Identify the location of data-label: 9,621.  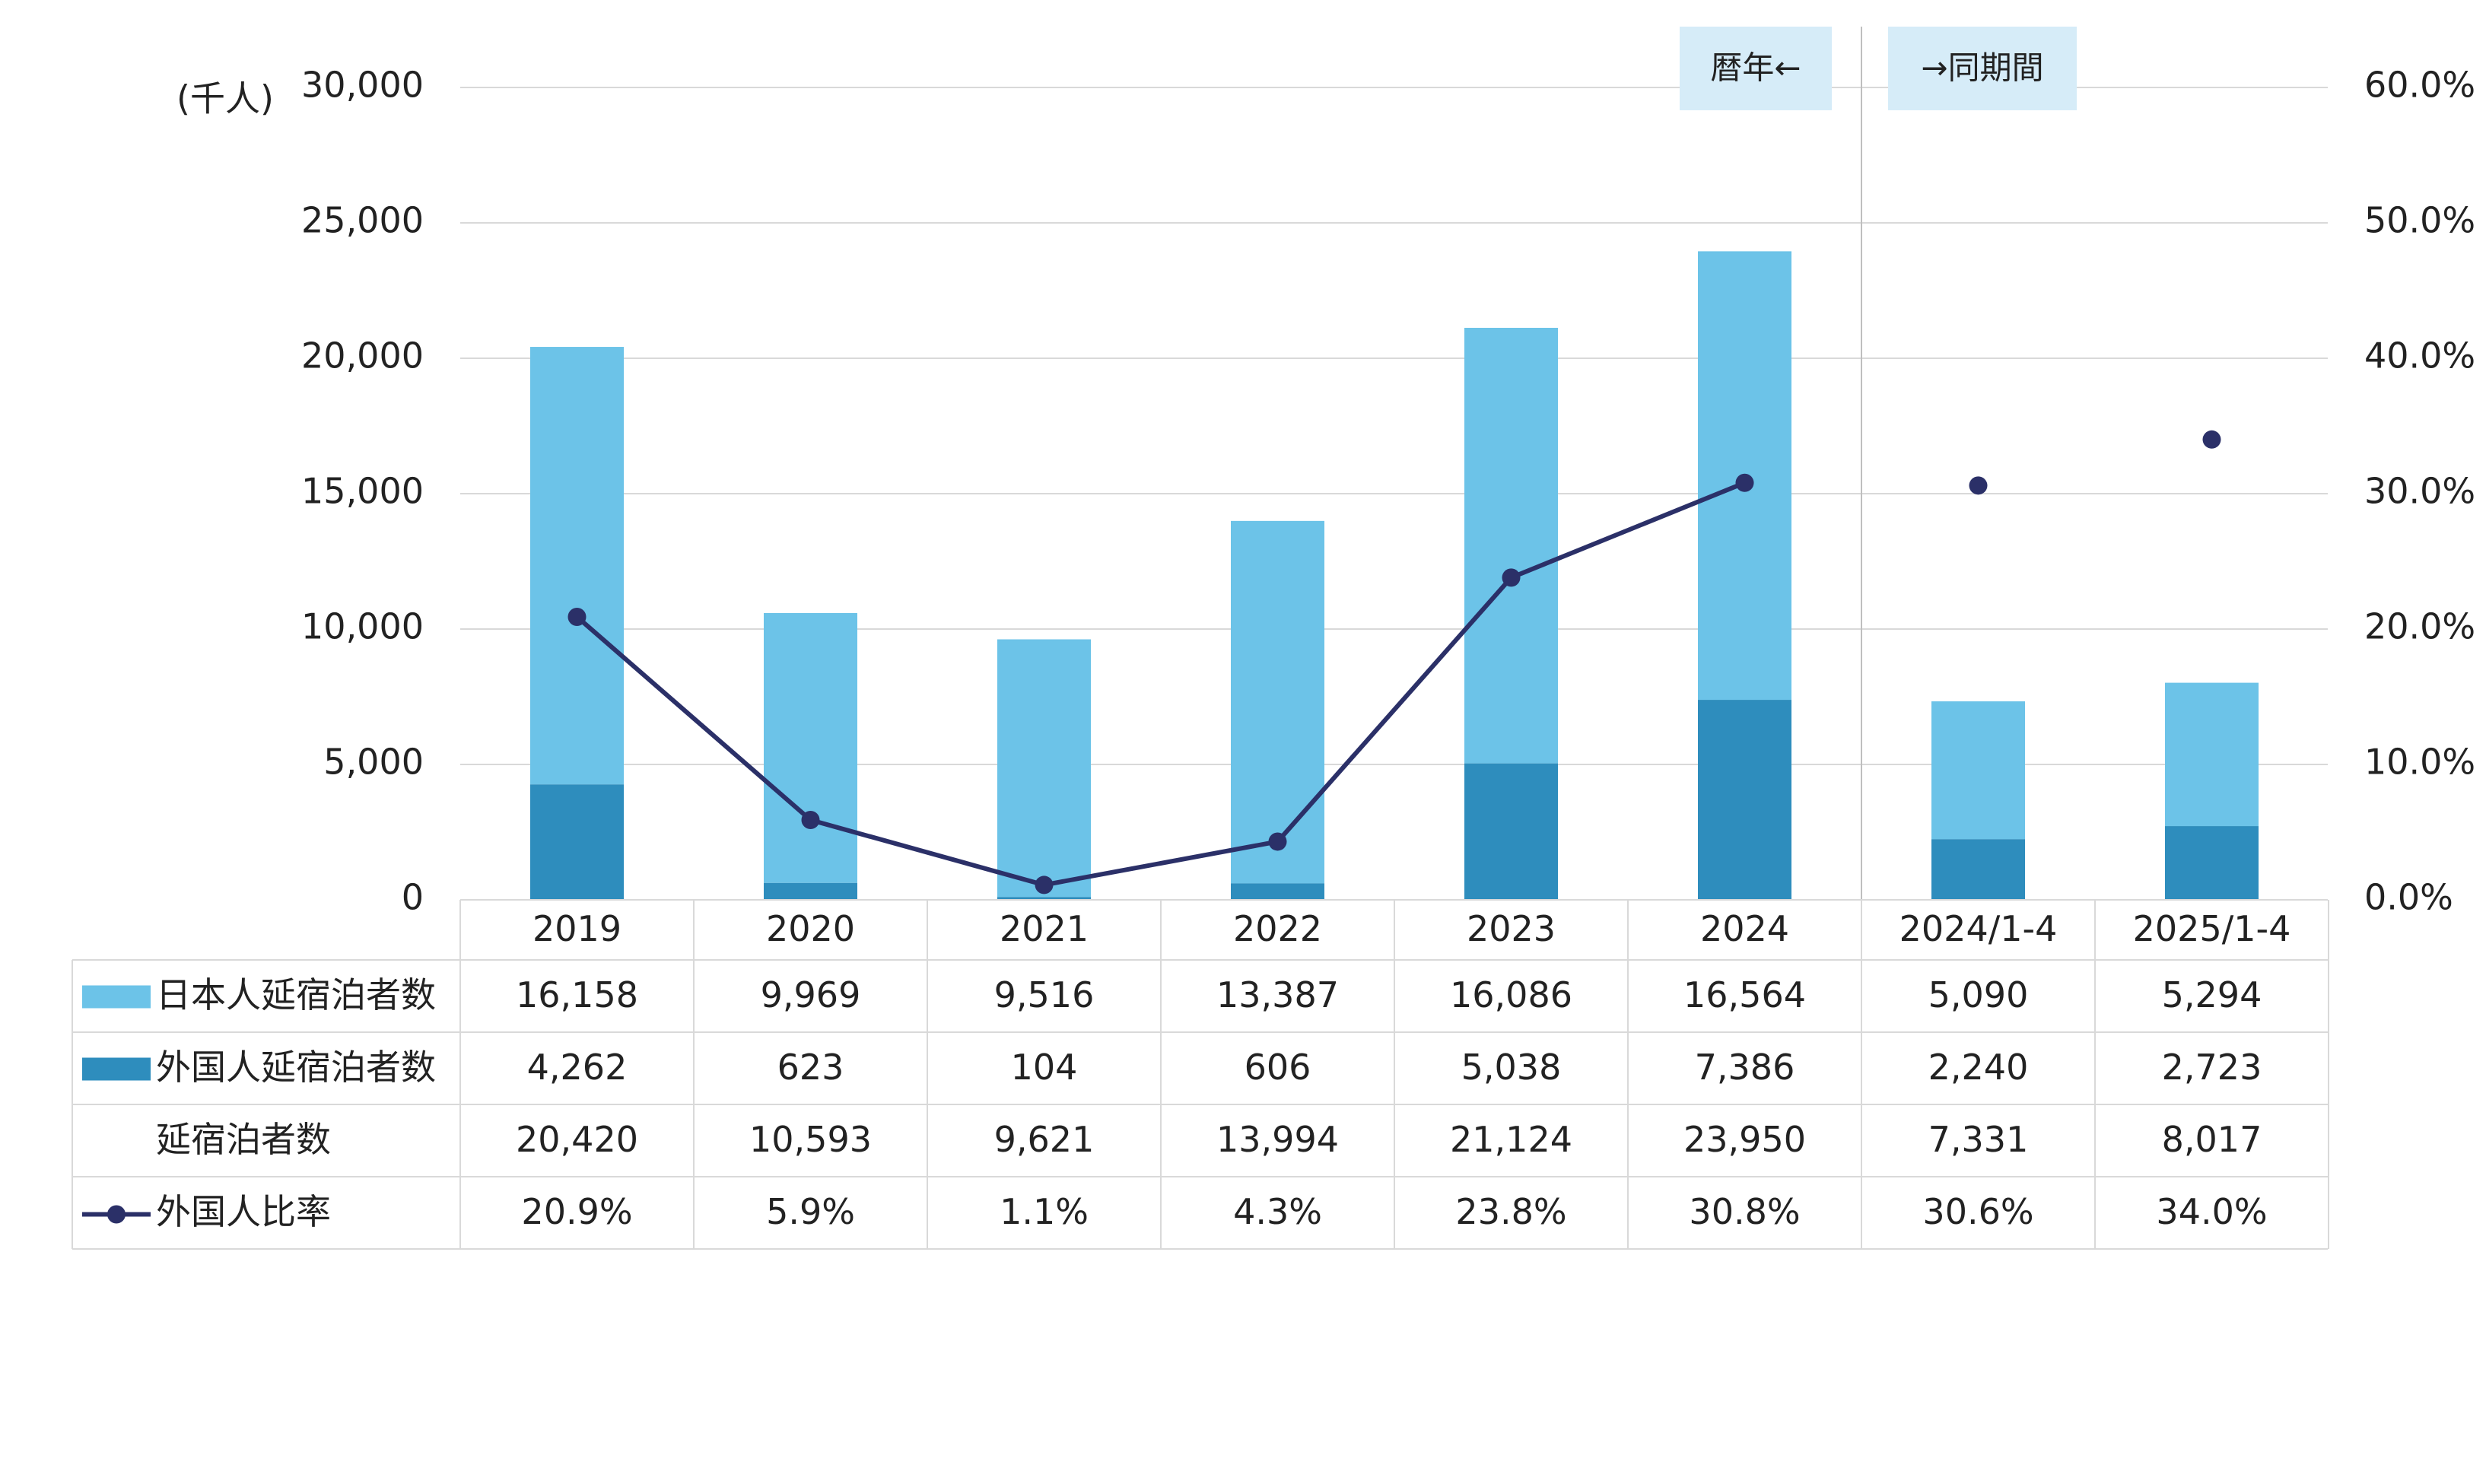
(1045, 1139).